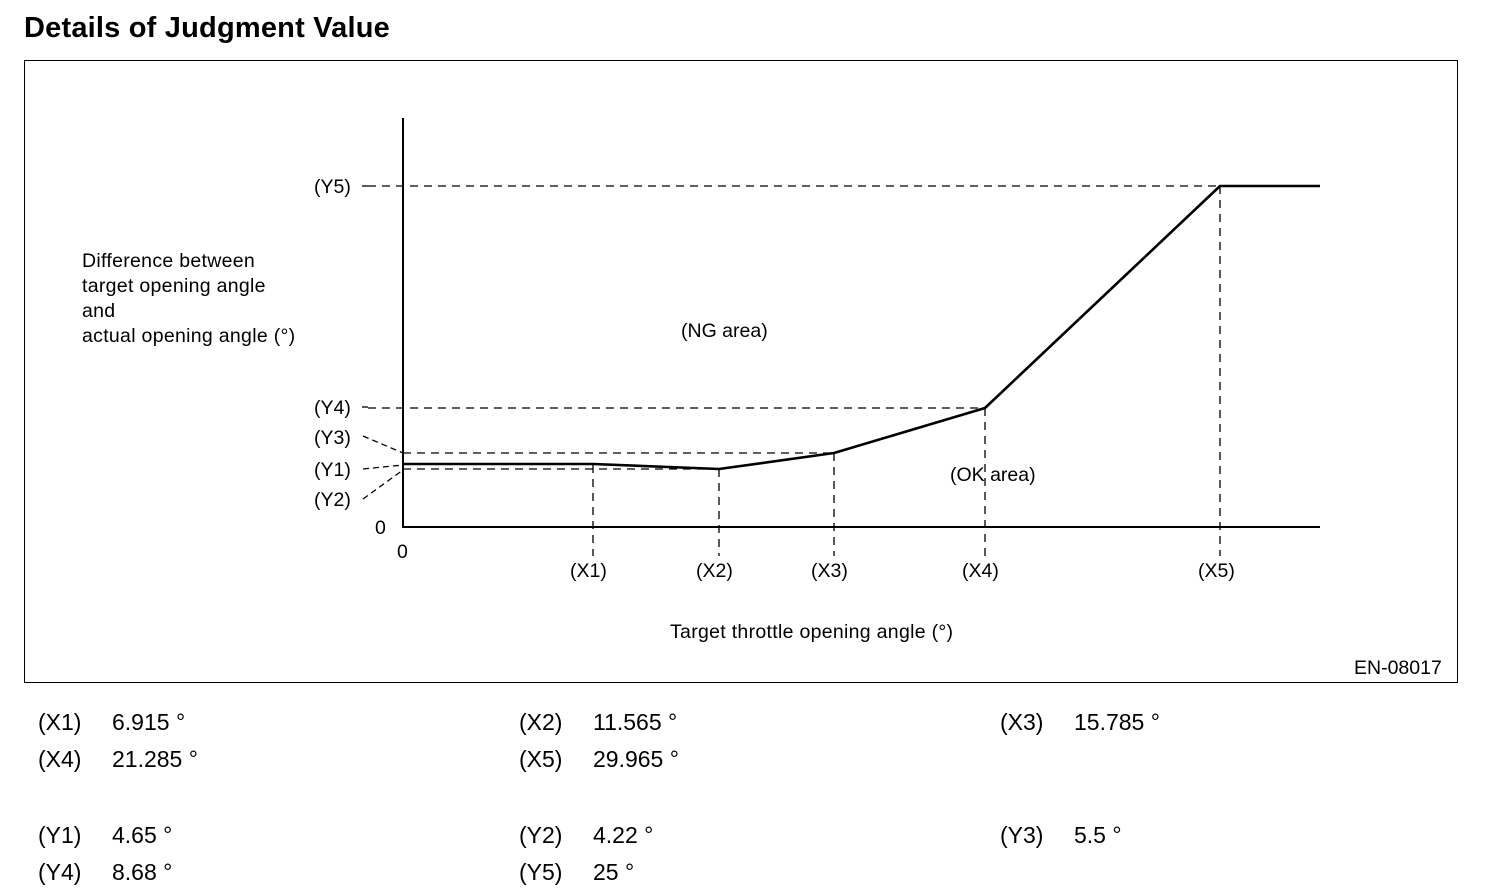 This screenshot has width=1504, height=896. Describe the element at coordinates (142, 872) in the screenshot. I see `value-number: 8.68 °` at that location.